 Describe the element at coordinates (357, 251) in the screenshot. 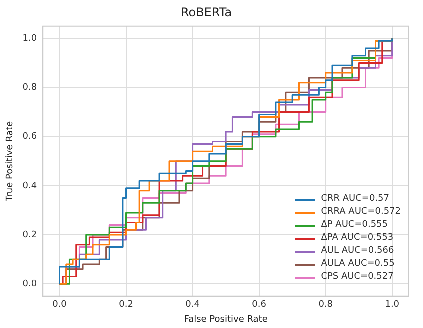

I see `legend-label: AUL AUC=0.566` at that location.